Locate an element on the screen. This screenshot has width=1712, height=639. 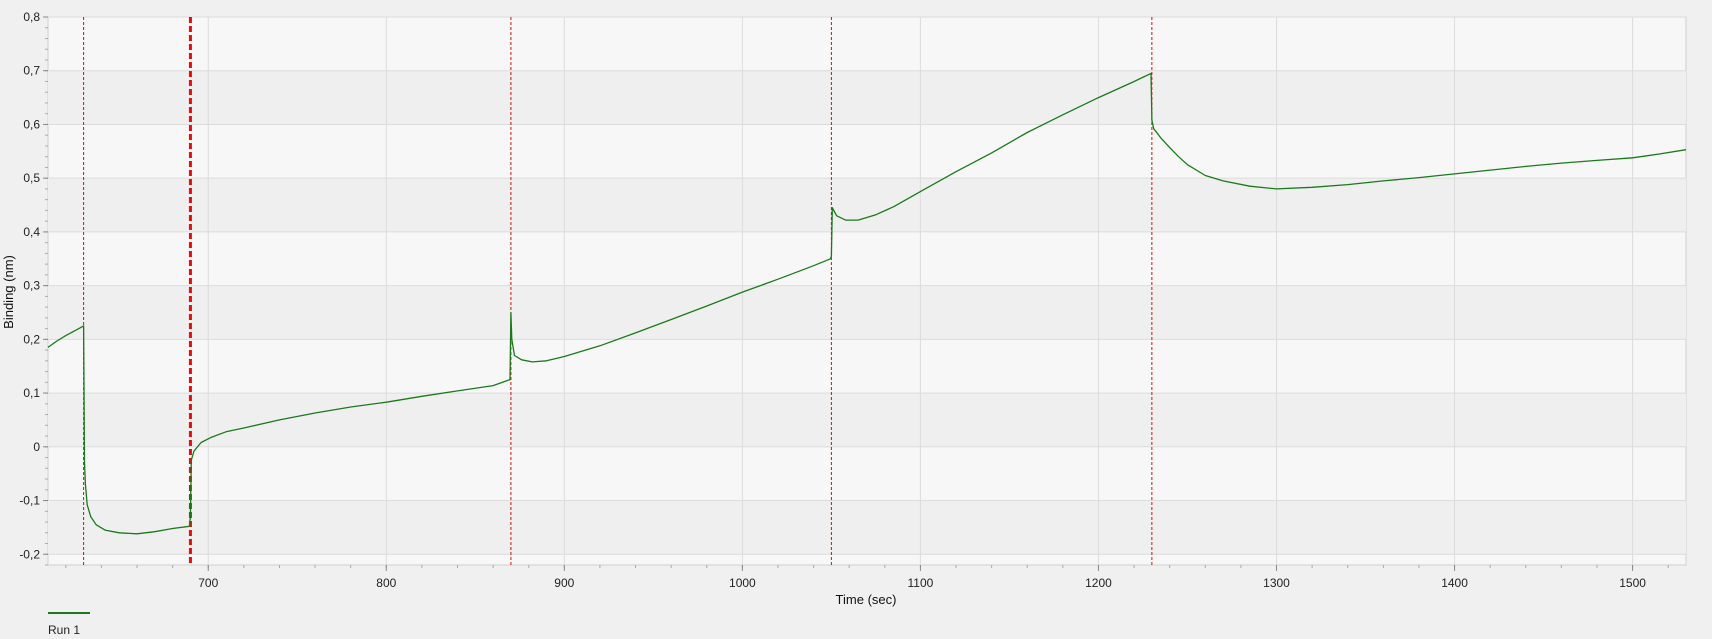
legend: Run 1 is located at coordinates (69, 624).